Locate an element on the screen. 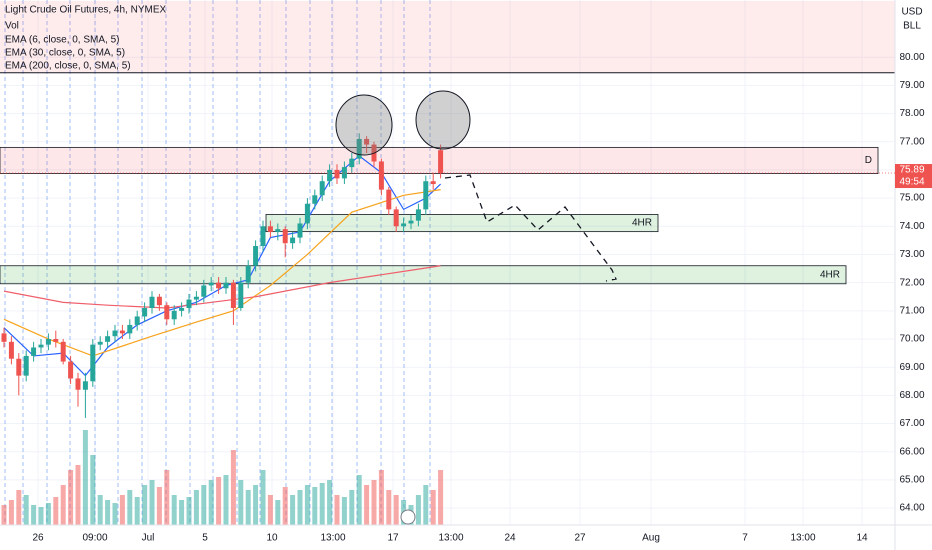 This screenshot has width=932, height=550. zone is located at coordinates (447, 36).